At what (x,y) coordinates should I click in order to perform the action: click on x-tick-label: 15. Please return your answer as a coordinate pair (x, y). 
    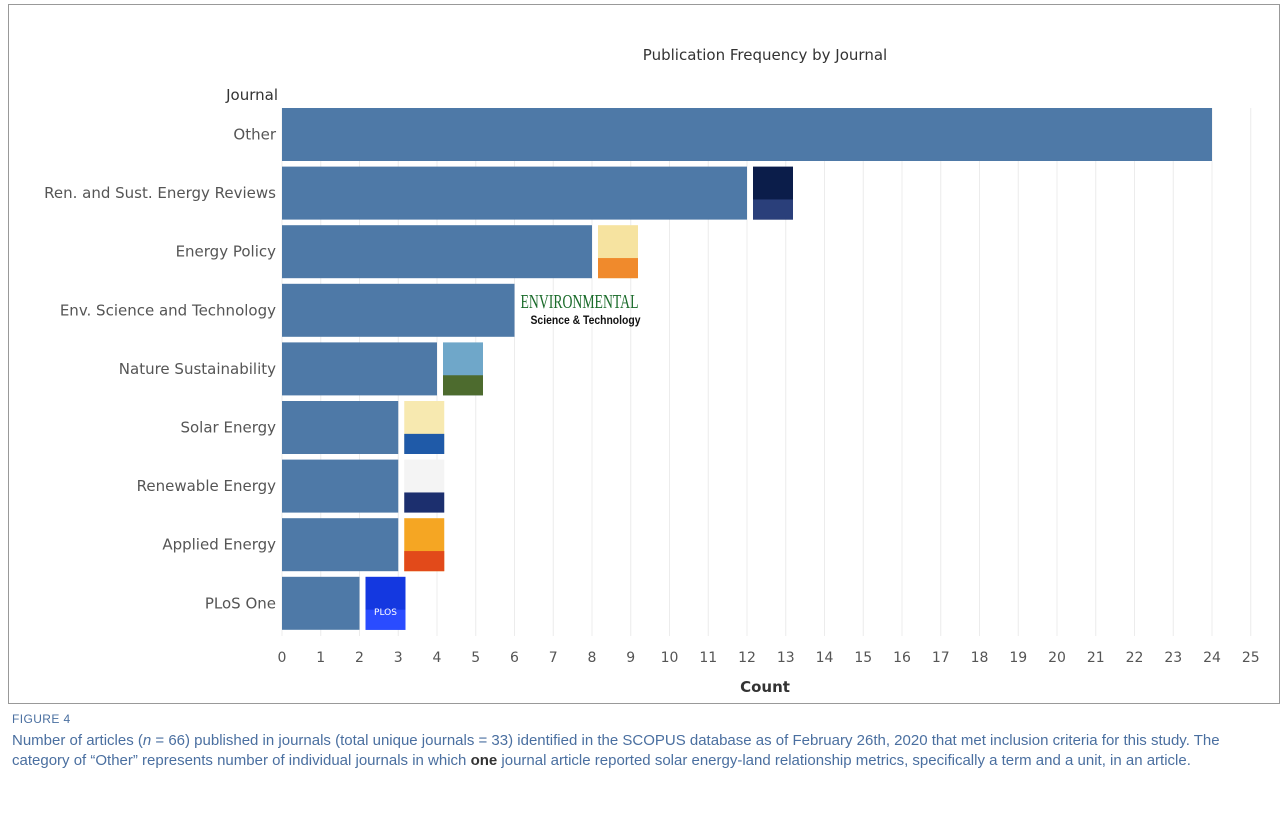
    Looking at the image, I should click on (863, 658).